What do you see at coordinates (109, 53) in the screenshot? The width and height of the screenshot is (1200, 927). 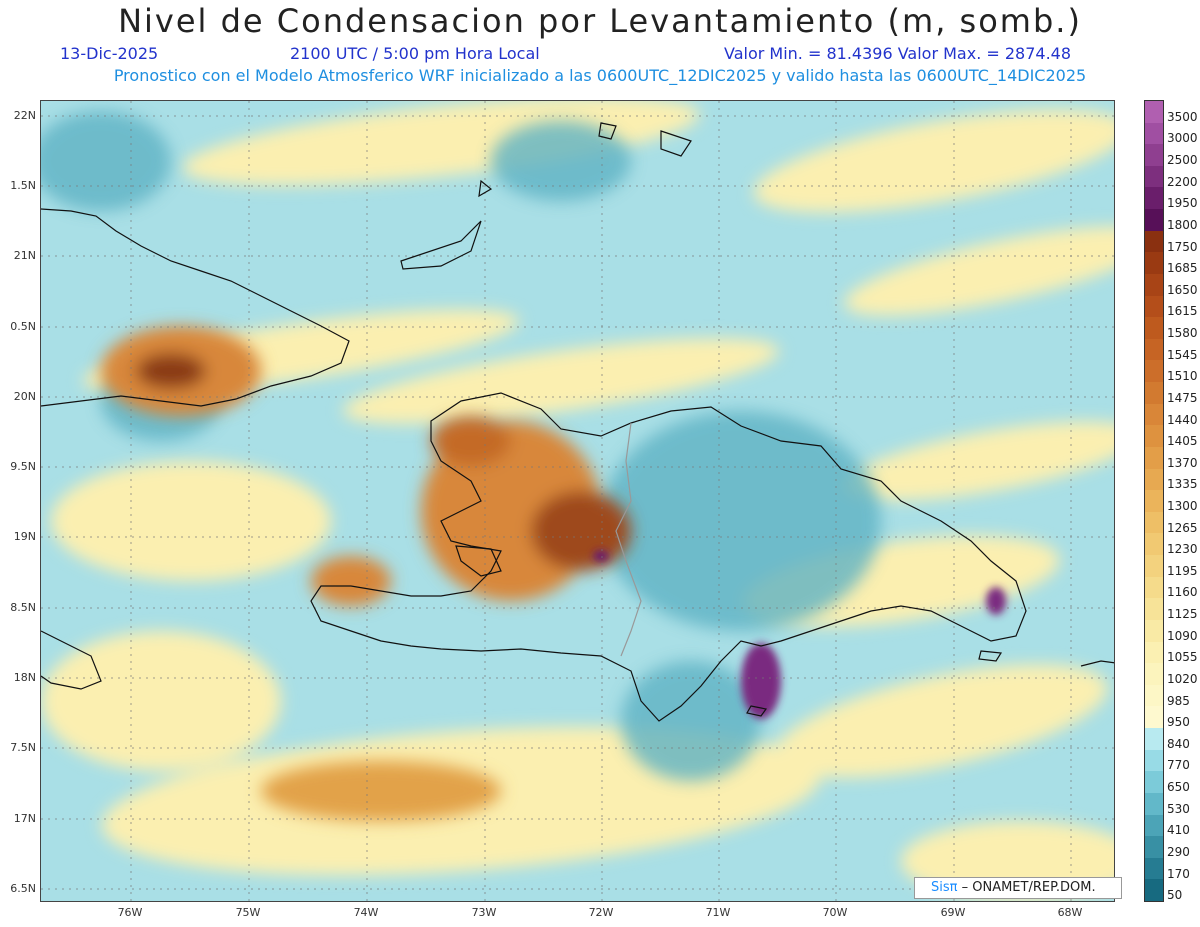 I see `forecast-date: 13-Dic-2025` at bounding box center [109, 53].